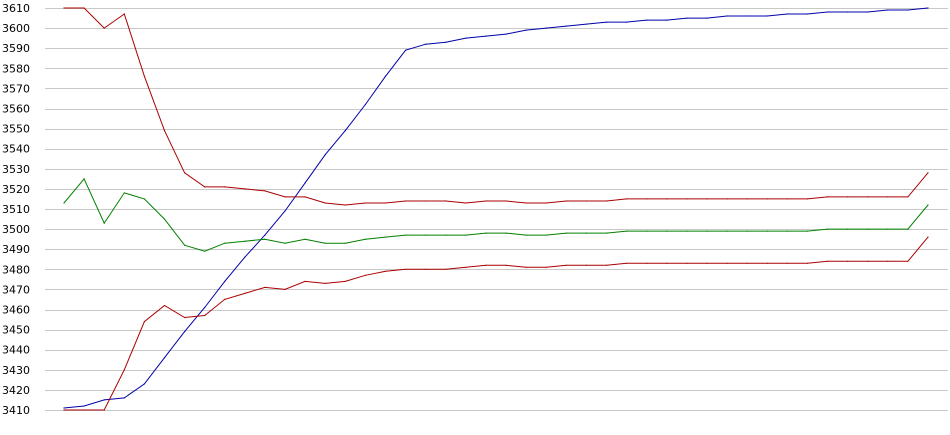  Describe the element at coordinates (16, 229) in the screenshot. I see `y-tick-label-3500: 3500` at that location.